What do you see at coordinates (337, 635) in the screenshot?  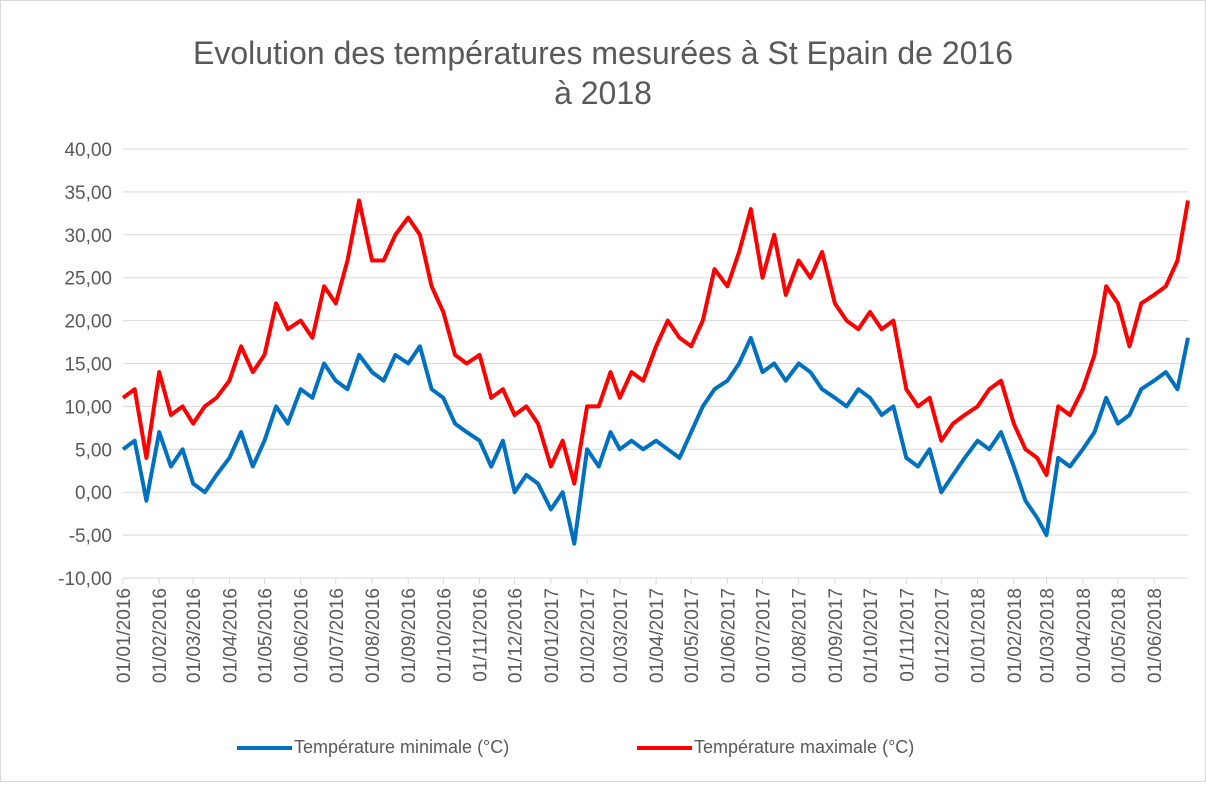 I see `x-tick-label: 01/07/2016` at bounding box center [337, 635].